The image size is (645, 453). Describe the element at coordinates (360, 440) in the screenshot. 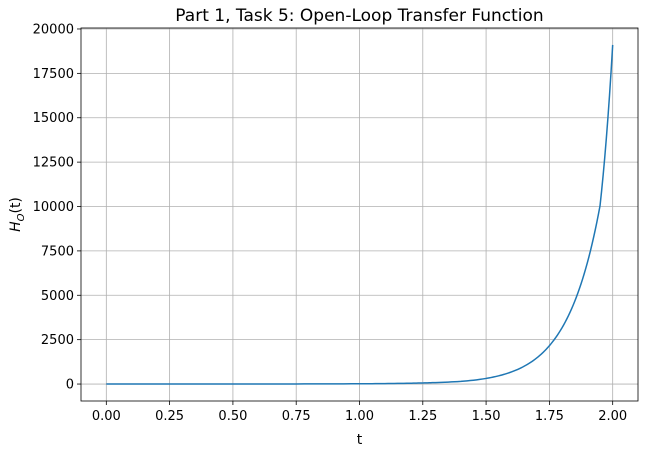

I see `x-axis-label: t` at that location.